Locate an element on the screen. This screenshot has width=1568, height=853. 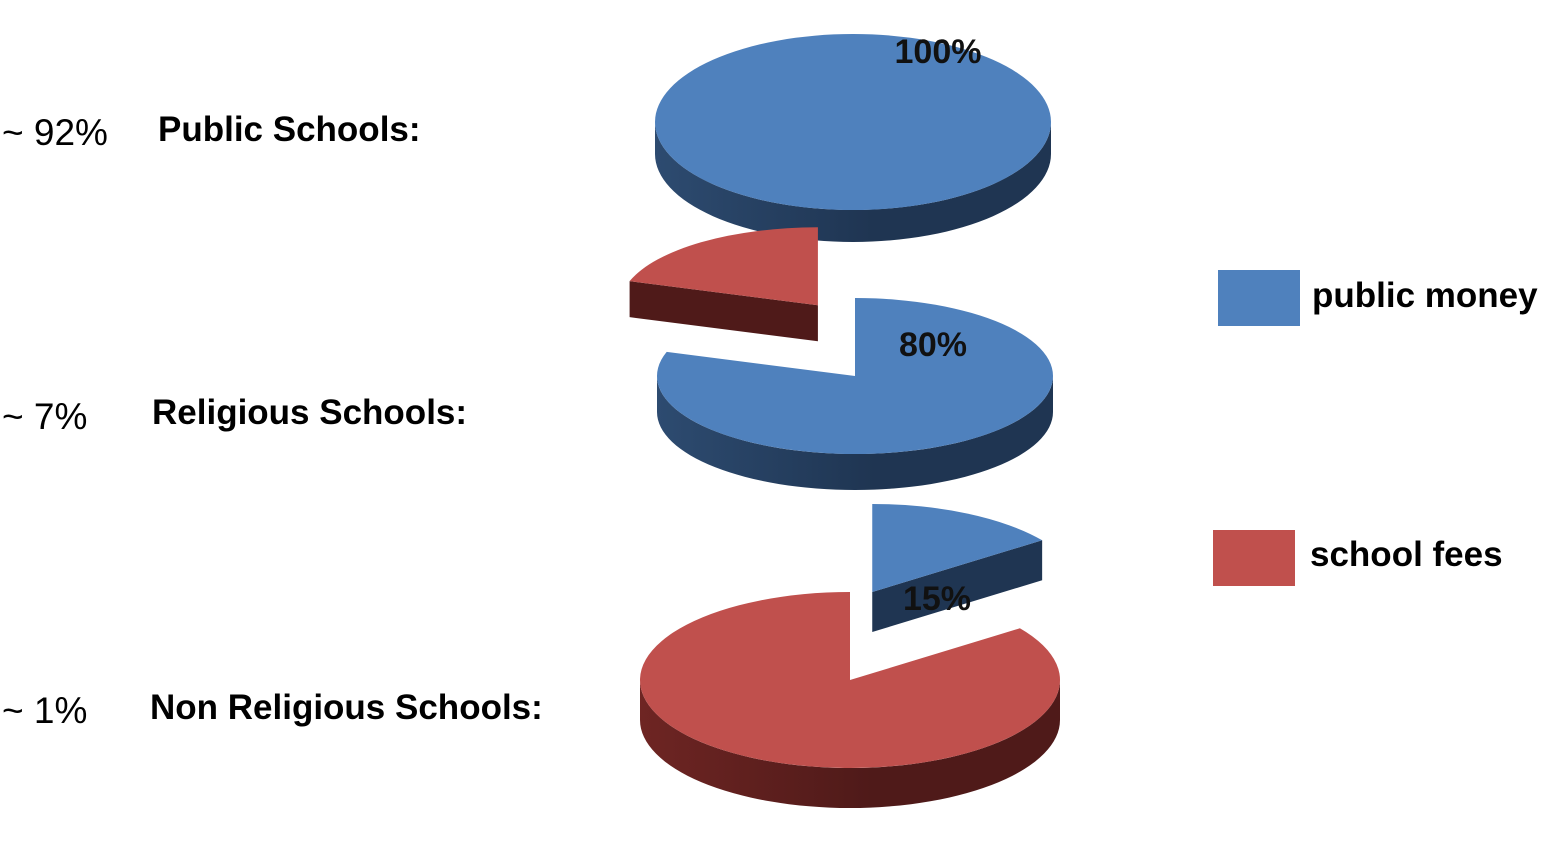
non-religious-schools-slice-public-money-cut-face is located at coordinates (957, 586).